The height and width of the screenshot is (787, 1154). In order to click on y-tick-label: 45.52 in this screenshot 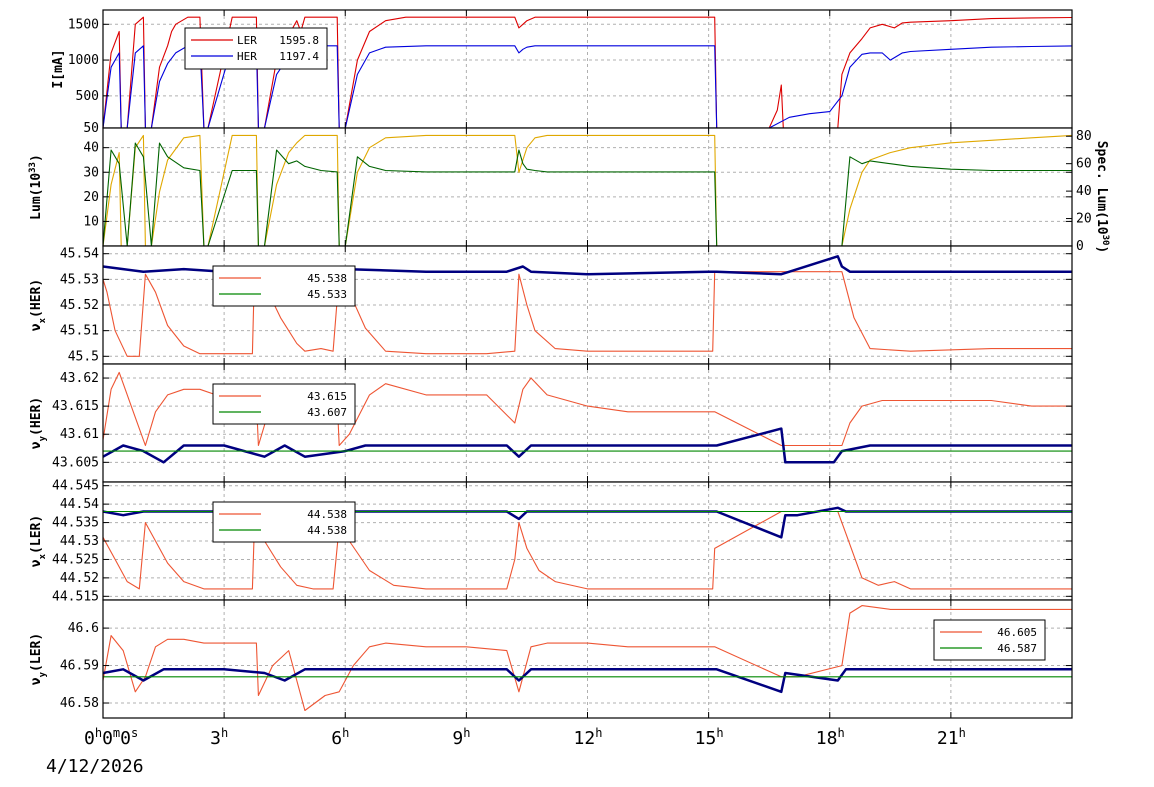, I will do `click(79, 305)`.